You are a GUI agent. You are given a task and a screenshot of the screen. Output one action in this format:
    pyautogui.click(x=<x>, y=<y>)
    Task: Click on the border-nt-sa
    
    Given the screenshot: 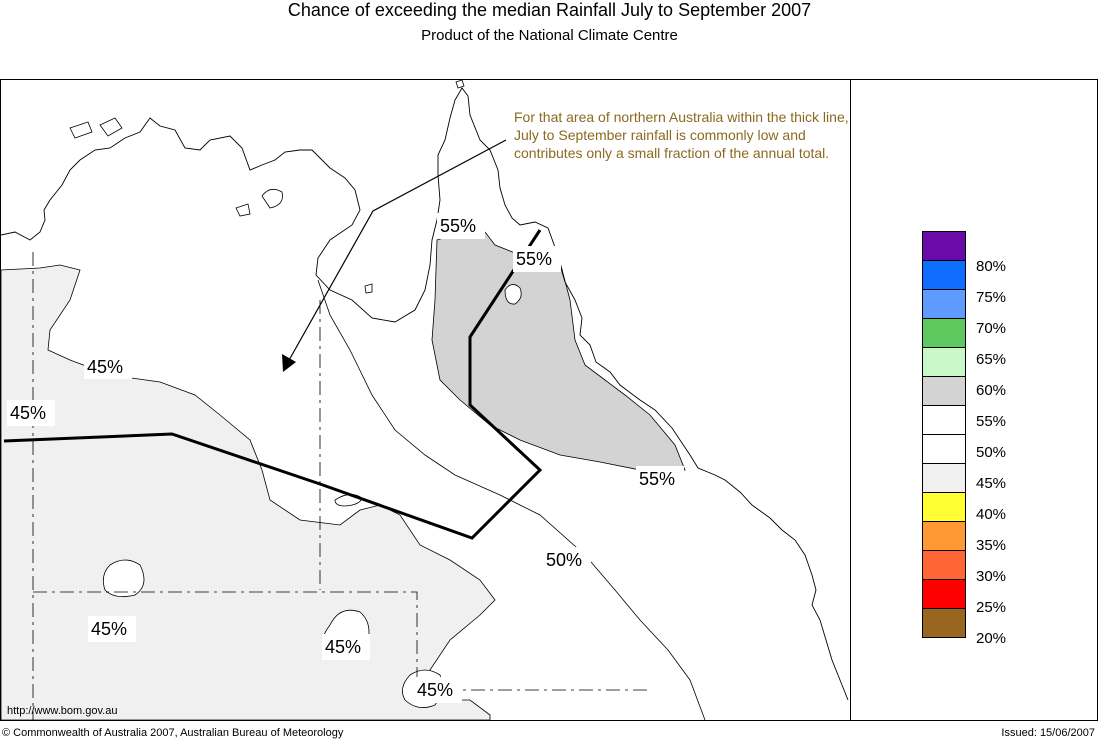 What is the action you would take?
    pyautogui.click(x=225, y=640)
    